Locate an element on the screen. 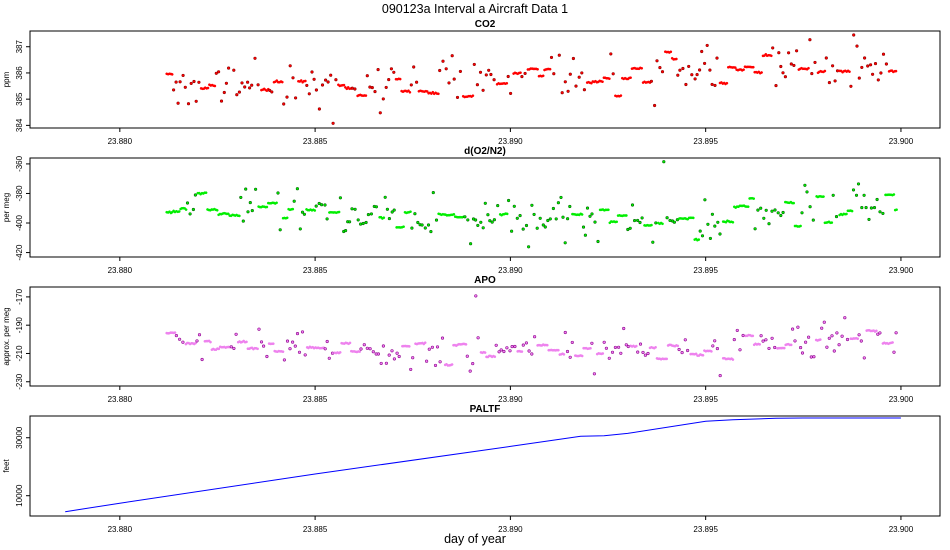  co2-x-tick-label: 23.885 is located at coordinates (315, 141).